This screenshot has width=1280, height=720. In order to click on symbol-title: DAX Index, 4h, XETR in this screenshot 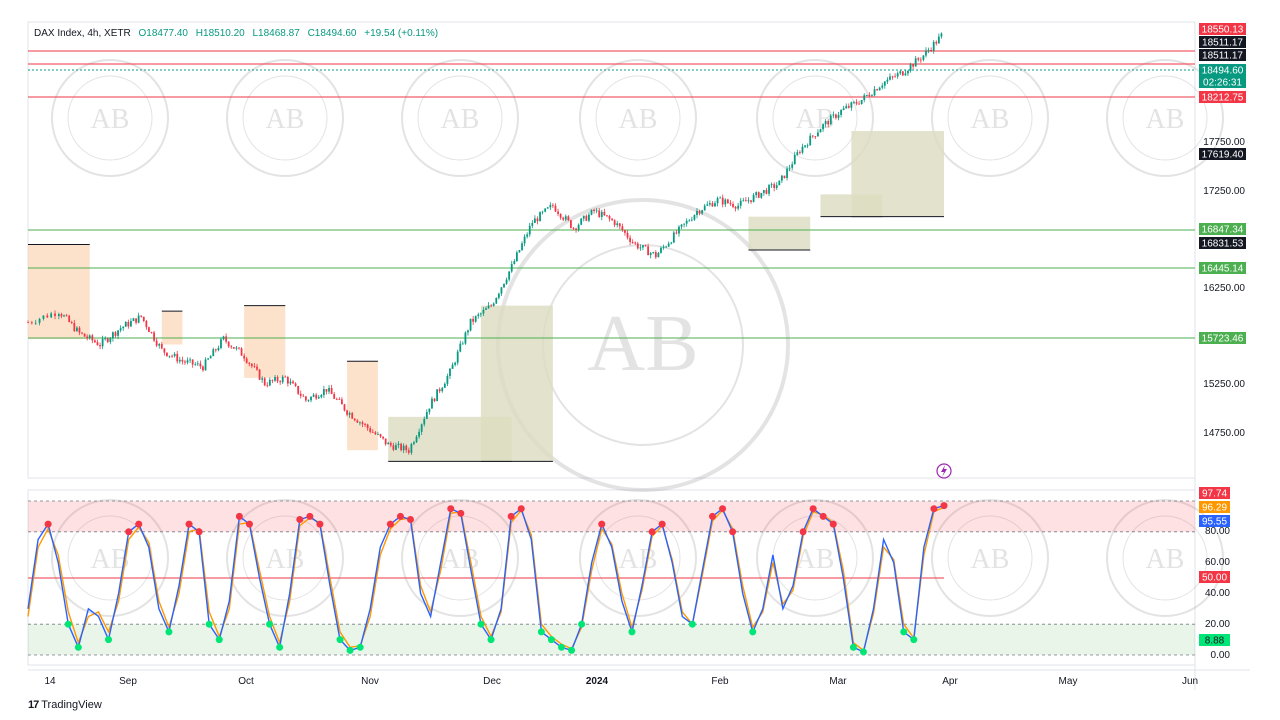, I will do `click(82, 33)`.